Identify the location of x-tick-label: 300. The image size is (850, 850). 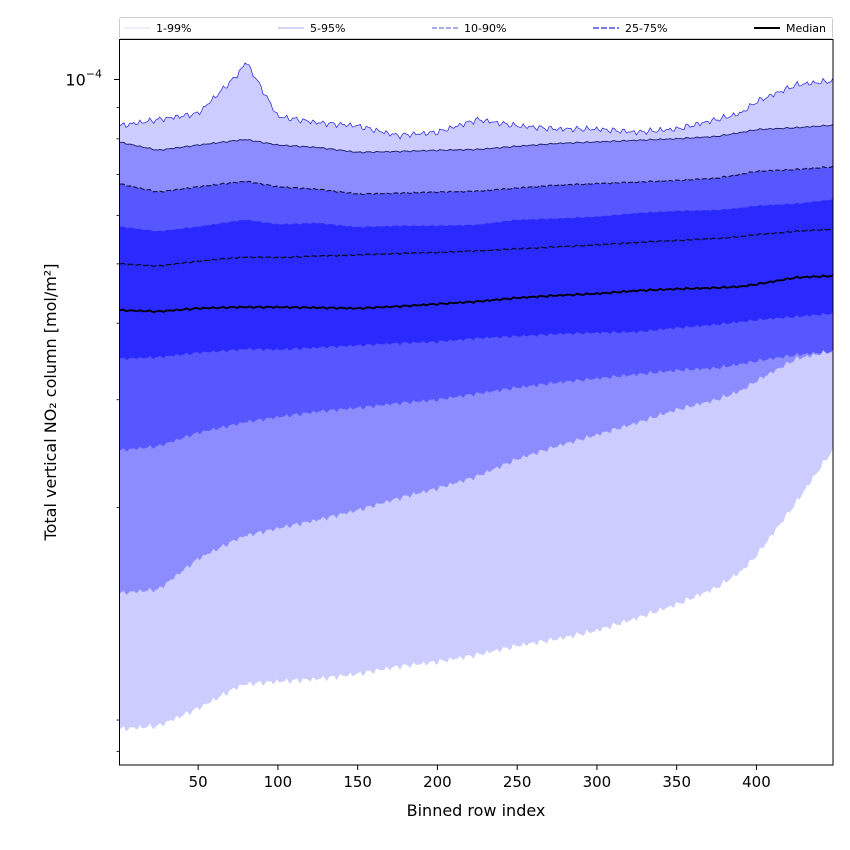
(597, 782).